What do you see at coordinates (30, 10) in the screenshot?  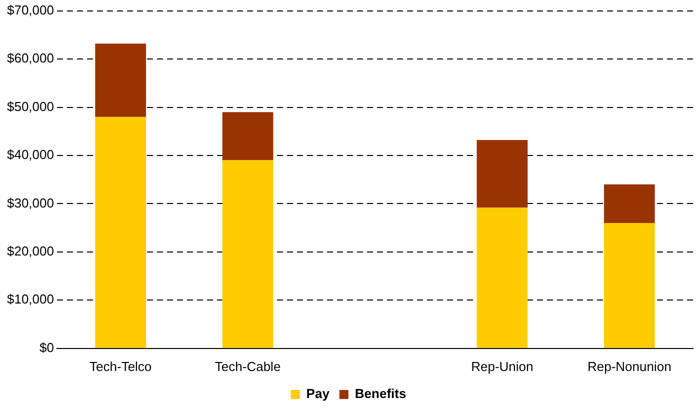 I see `y-tick-label: $70,000` at bounding box center [30, 10].